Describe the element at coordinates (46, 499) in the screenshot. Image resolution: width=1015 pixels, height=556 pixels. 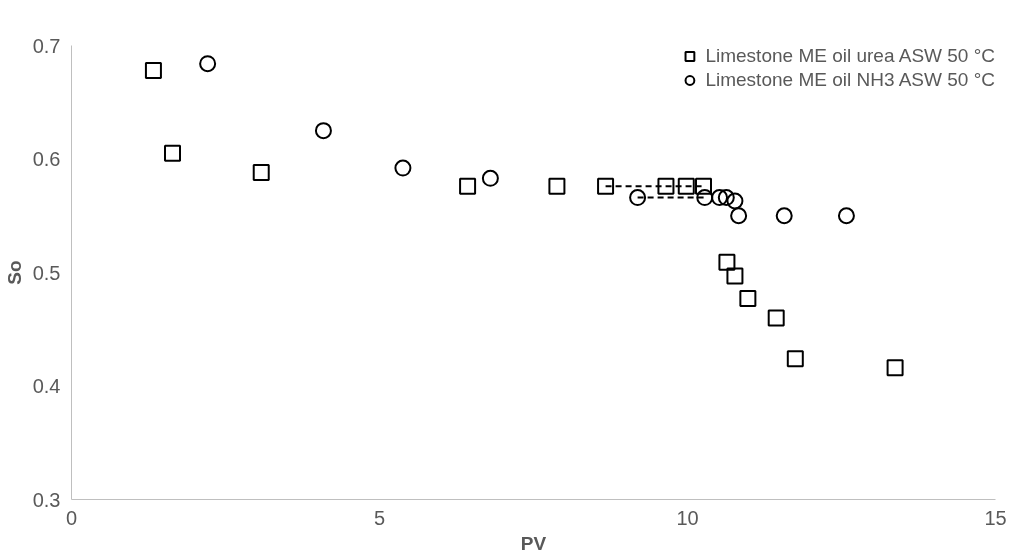
I see `y-tick-label: 0.3` at that location.